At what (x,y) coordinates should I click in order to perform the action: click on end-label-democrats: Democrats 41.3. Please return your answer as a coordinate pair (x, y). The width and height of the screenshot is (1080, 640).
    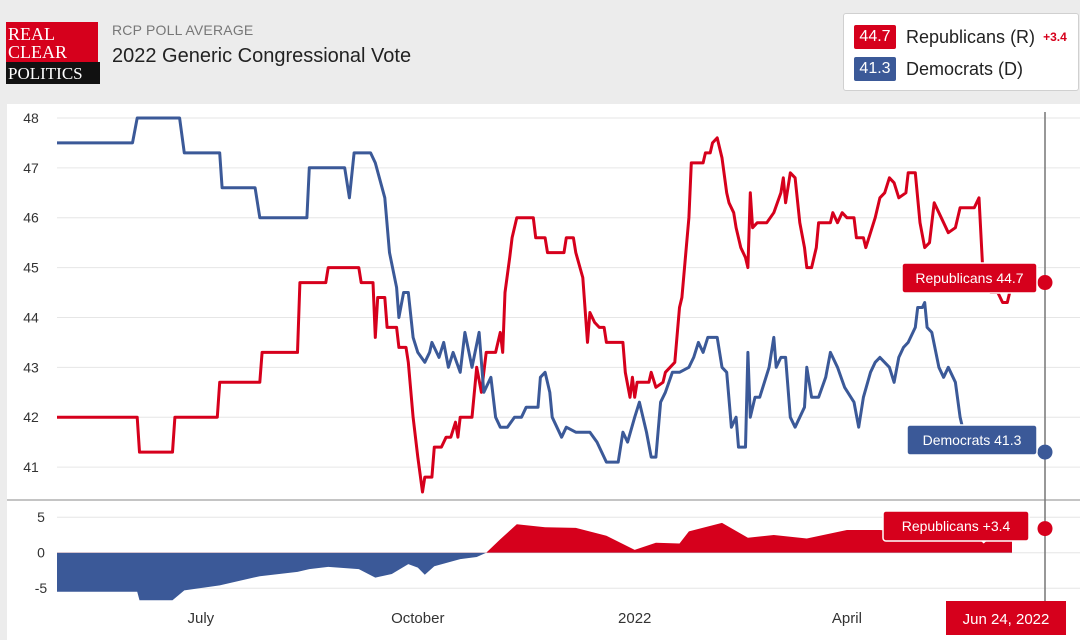
    Looking at the image, I should click on (972, 440).